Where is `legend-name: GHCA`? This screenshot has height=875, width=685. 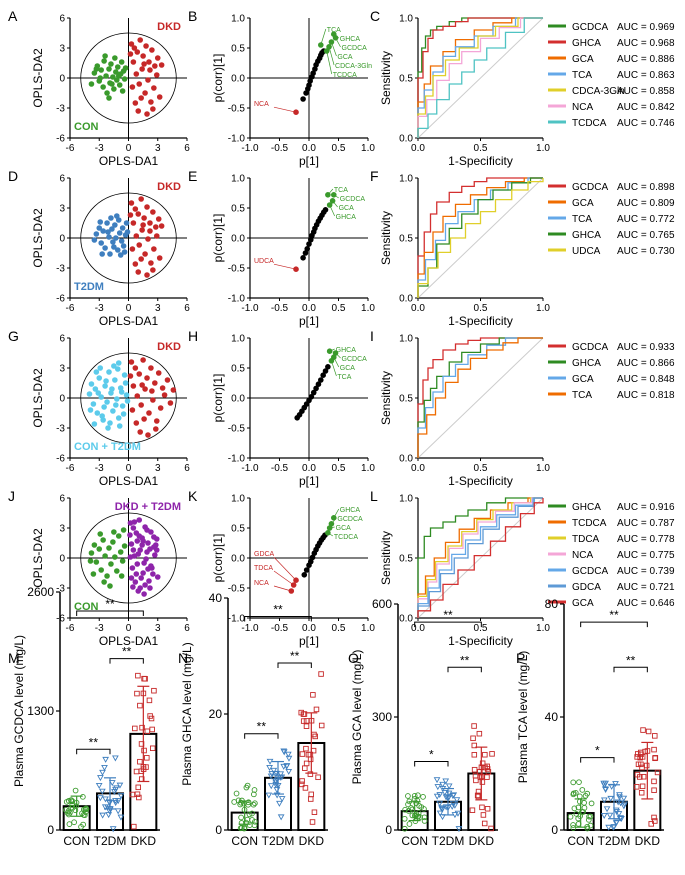
legend-name: GHCA is located at coordinates (586, 235).